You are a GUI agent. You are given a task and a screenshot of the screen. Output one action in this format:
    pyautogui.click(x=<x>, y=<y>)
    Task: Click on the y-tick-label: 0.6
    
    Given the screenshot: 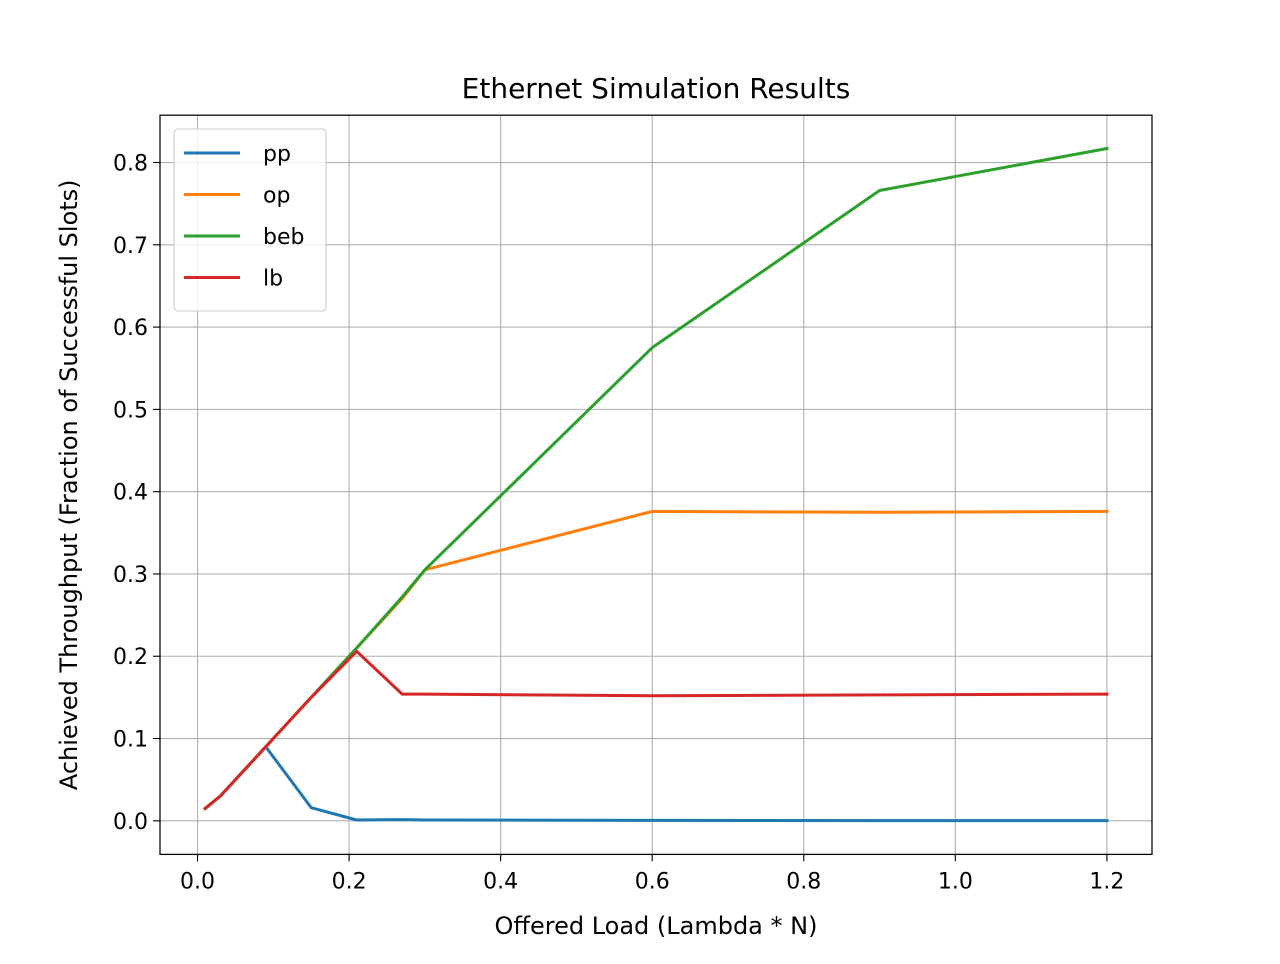 What is the action you would take?
    pyautogui.click(x=130, y=328)
    